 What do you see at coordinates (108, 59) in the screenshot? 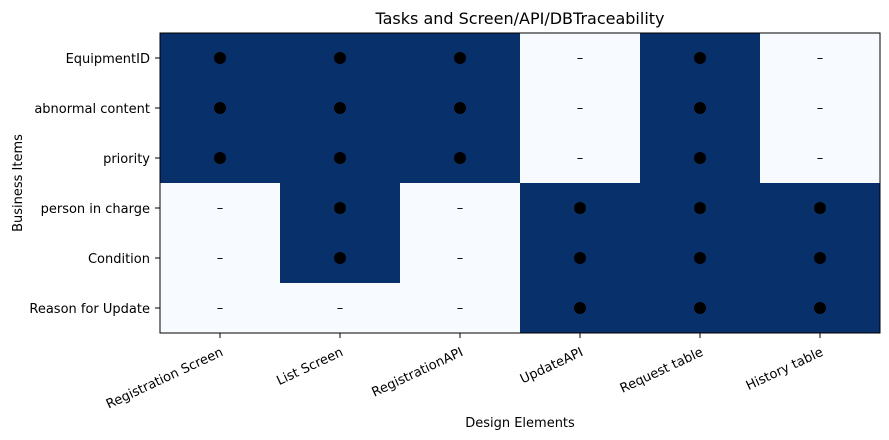
I see `y-tick-label: EquipmentID` at bounding box center [108, 59].